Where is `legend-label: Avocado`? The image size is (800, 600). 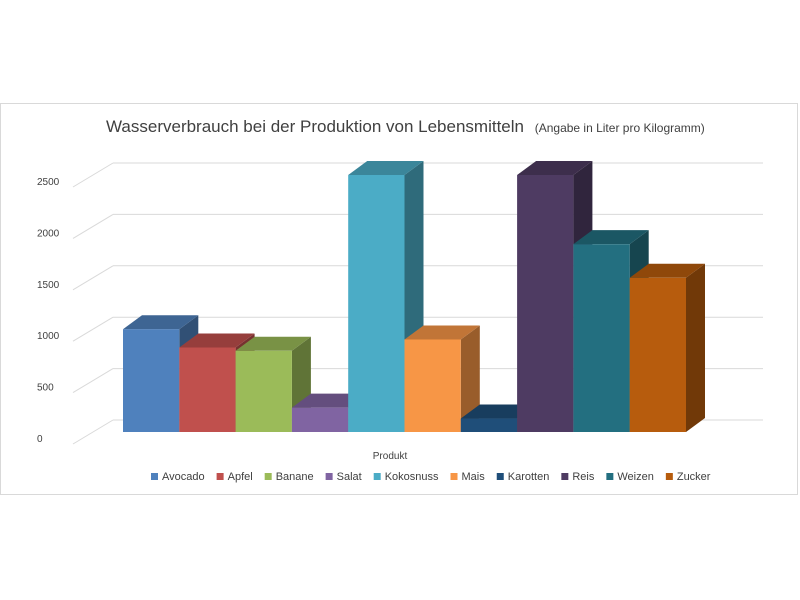
legend-label: Avocado is located at coordinates (183, 477).